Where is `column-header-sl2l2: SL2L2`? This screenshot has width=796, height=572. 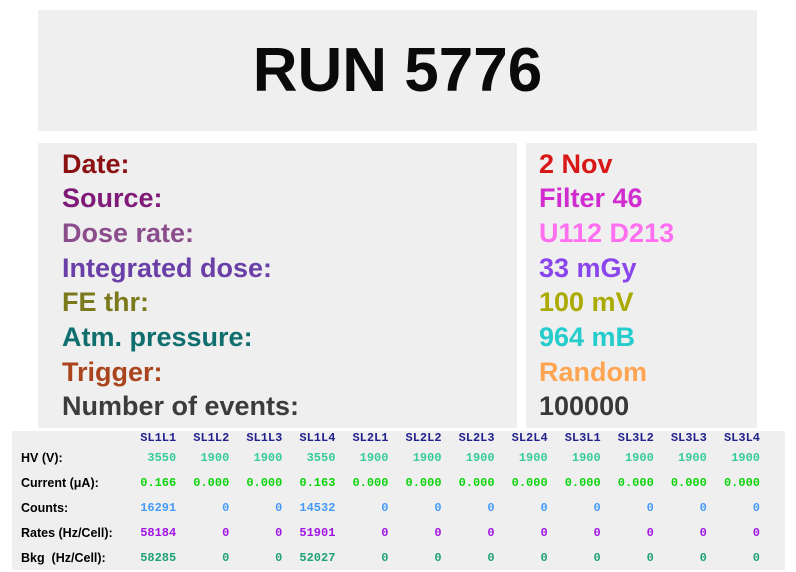
column-header-sl2l2: SL2L2 is located at coordinates (423, 438).